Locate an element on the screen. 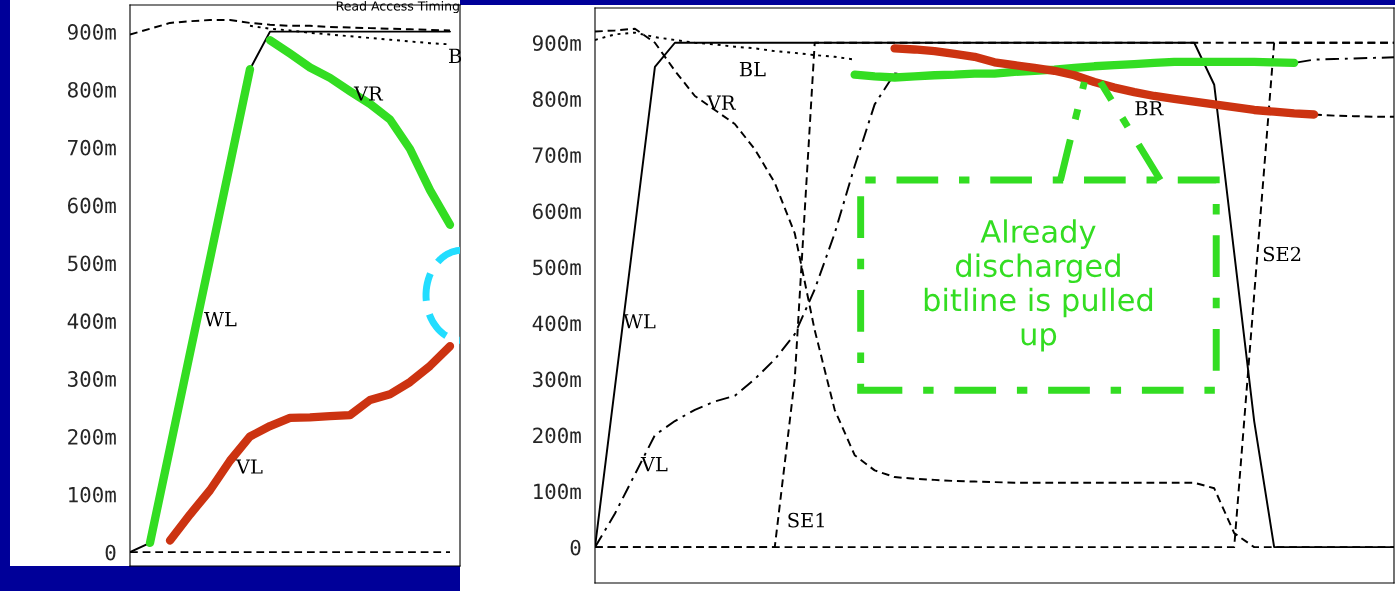  series-label: SE2 is located at coordinates (1282, 254).